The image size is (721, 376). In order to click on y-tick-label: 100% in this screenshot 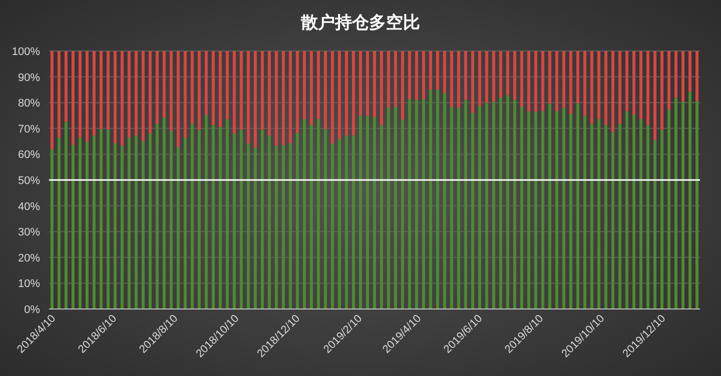, I will do `click(26, 52)`.